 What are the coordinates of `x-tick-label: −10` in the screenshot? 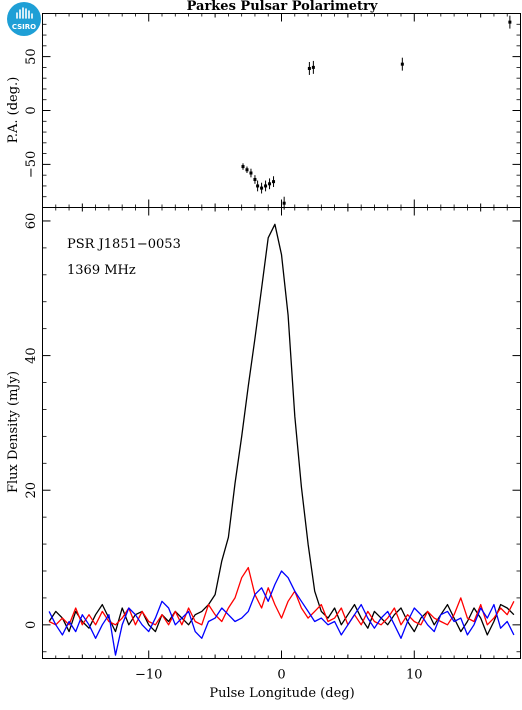 It's located at (148, 675).